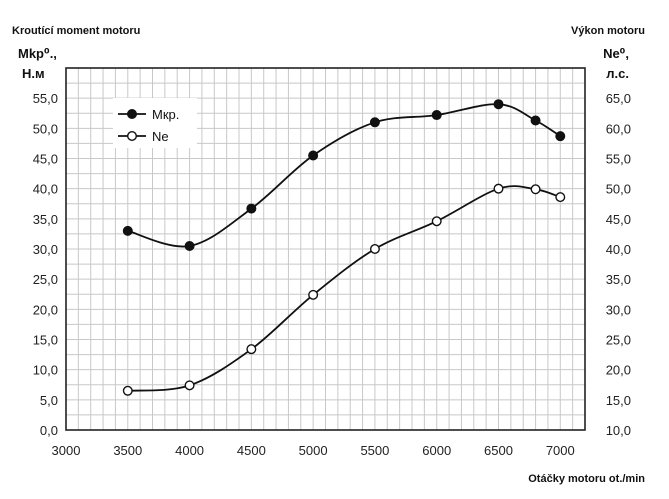 The height and width of the screenshot is (499, 669). What do you see at coordinates (560, 450) in the screenshot?
I see `x-tick-label: 7000` at bounding box center [560, 450].